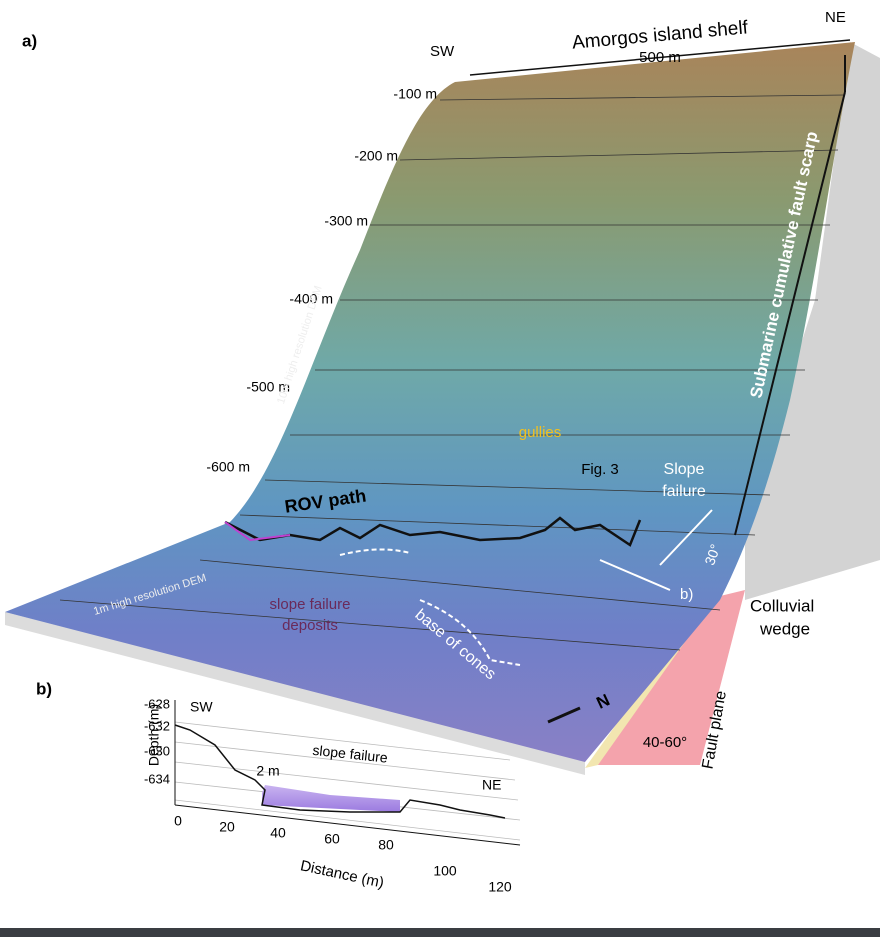  I want to click on depth: -600 m, so click(228, 467).